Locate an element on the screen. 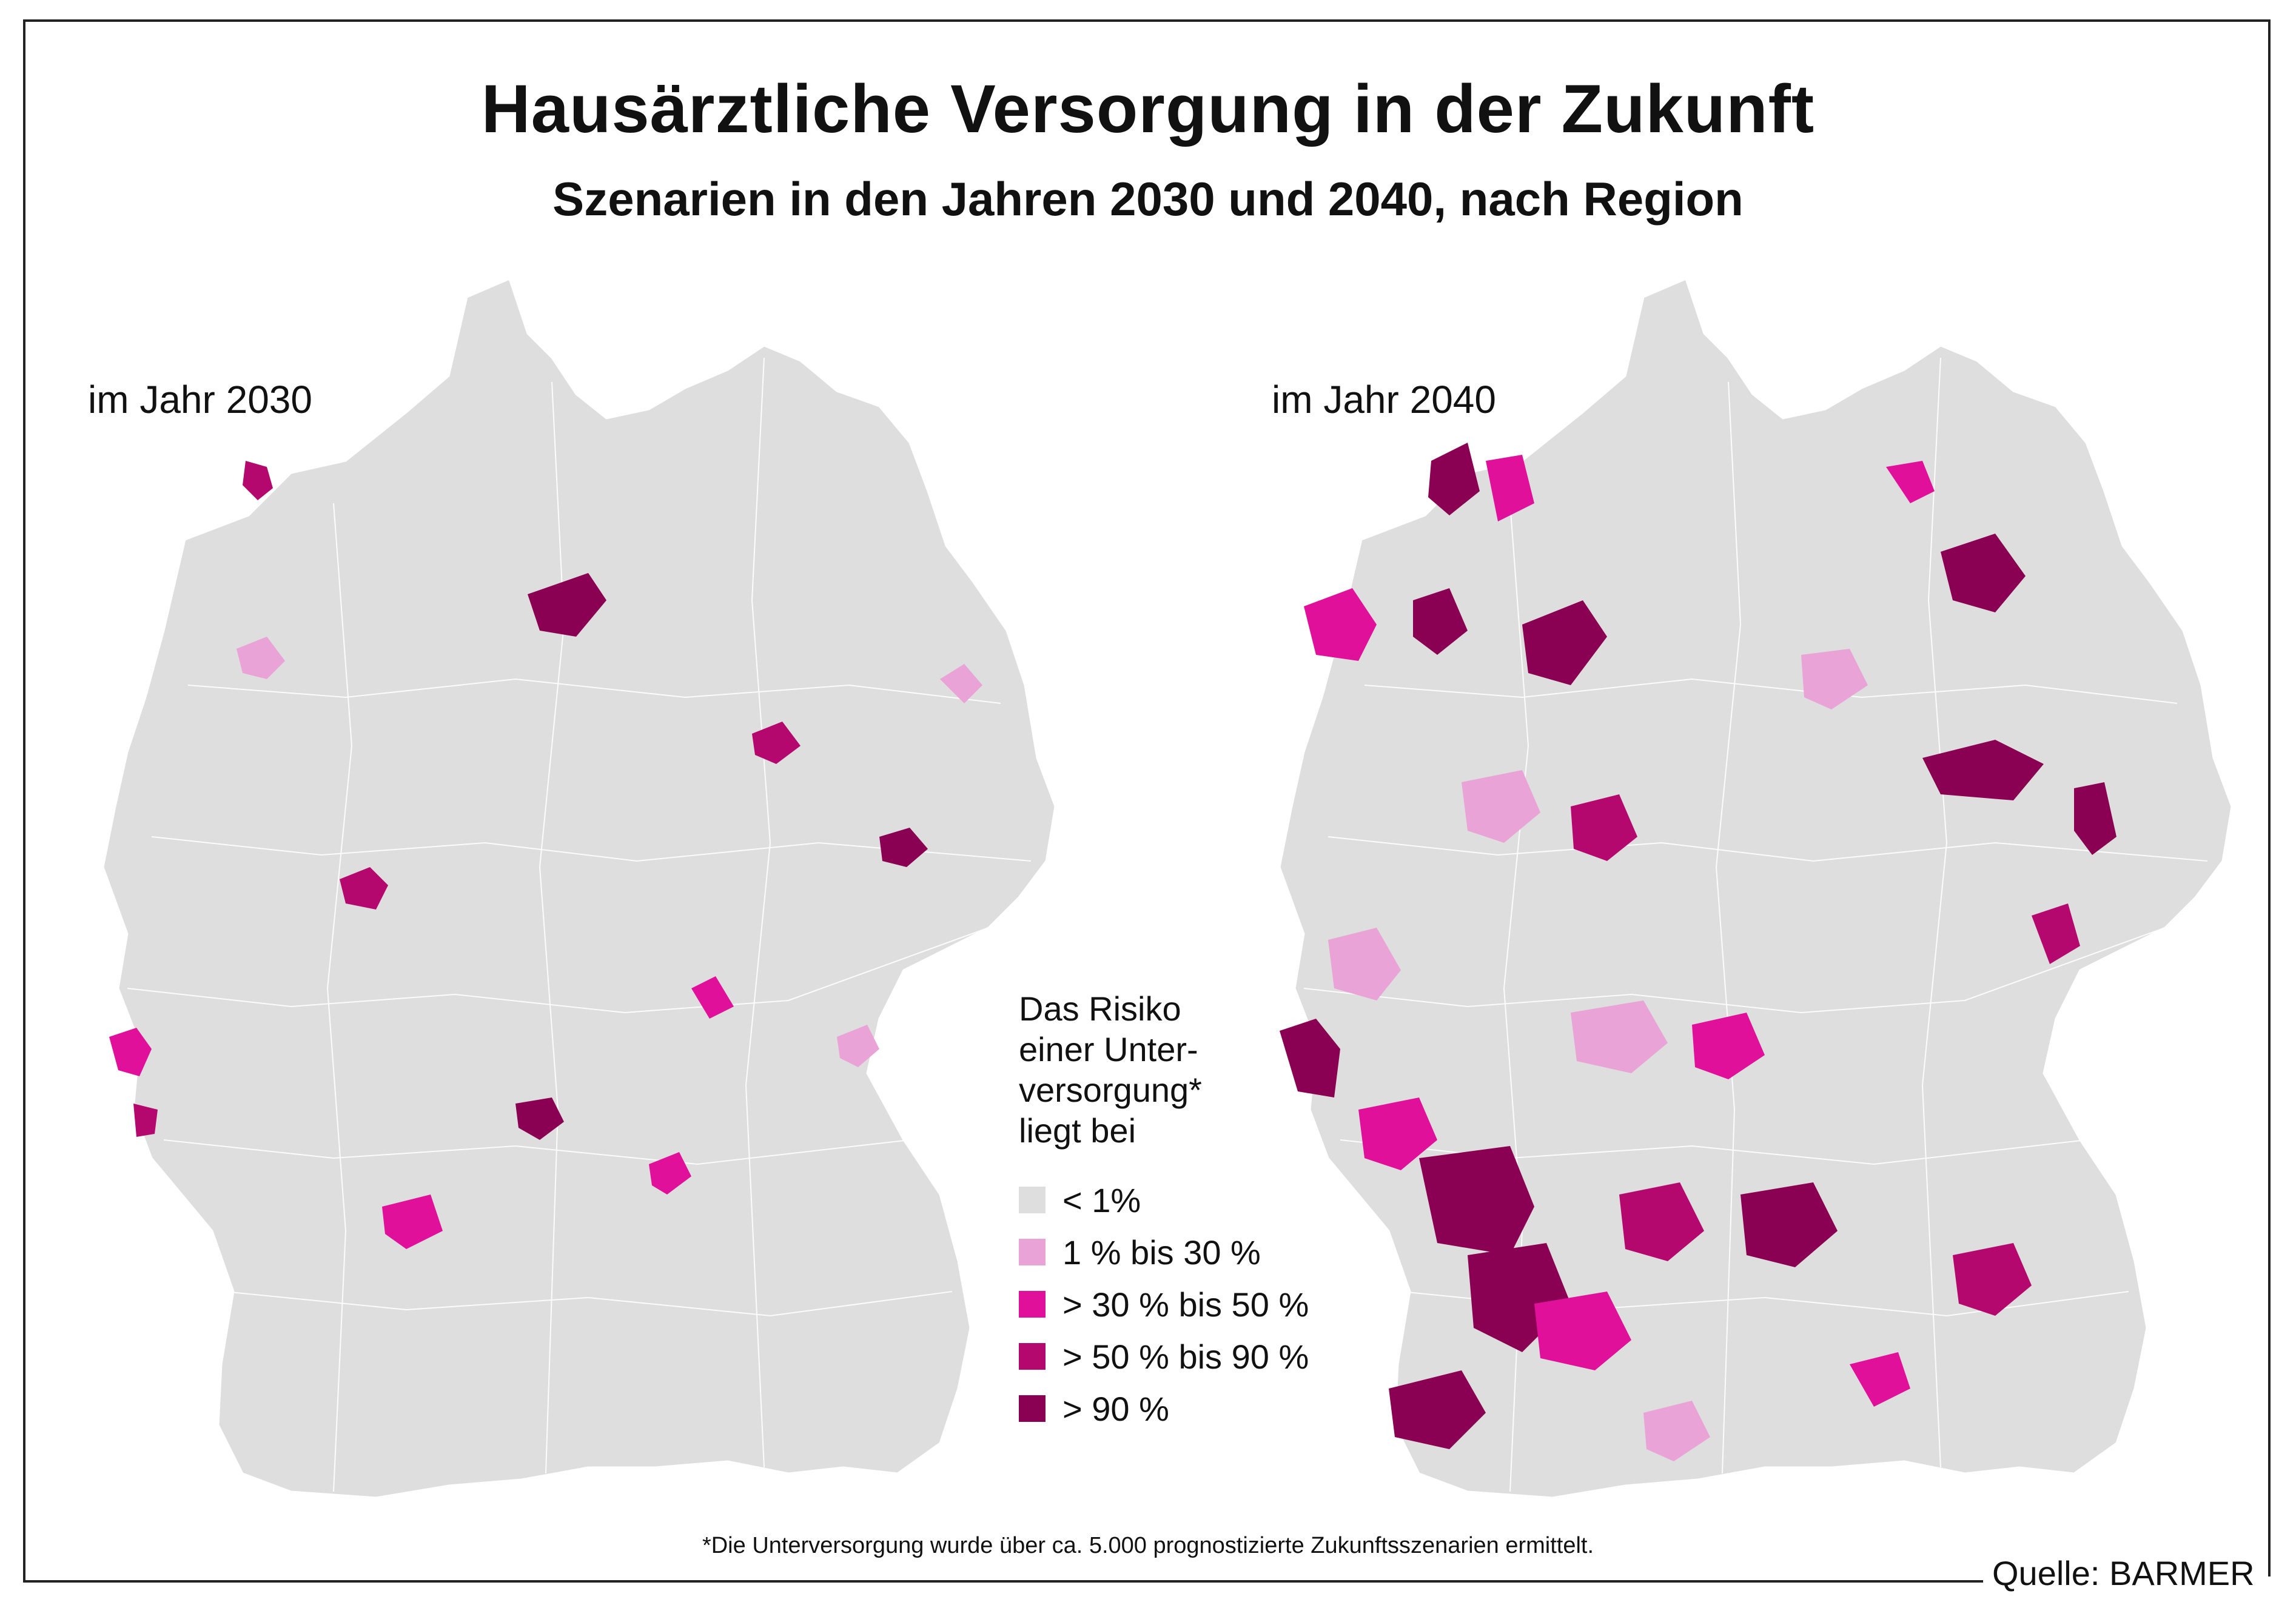  legend-label: > 30 % bis 50 % is located at coordinates (1185, 1304).